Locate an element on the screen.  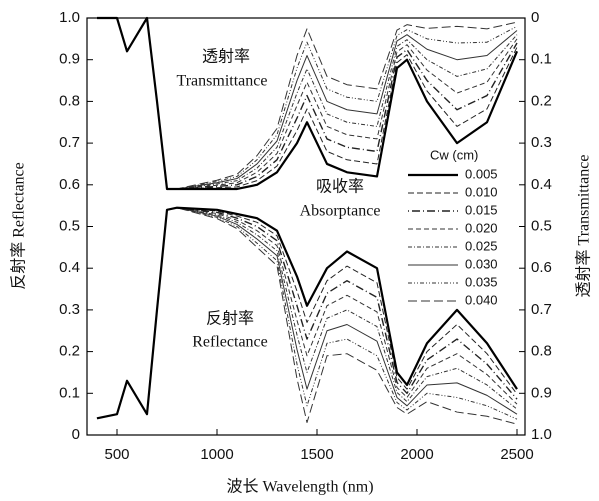
x-tick-label: 1500 is located at coordinates (316, 454).